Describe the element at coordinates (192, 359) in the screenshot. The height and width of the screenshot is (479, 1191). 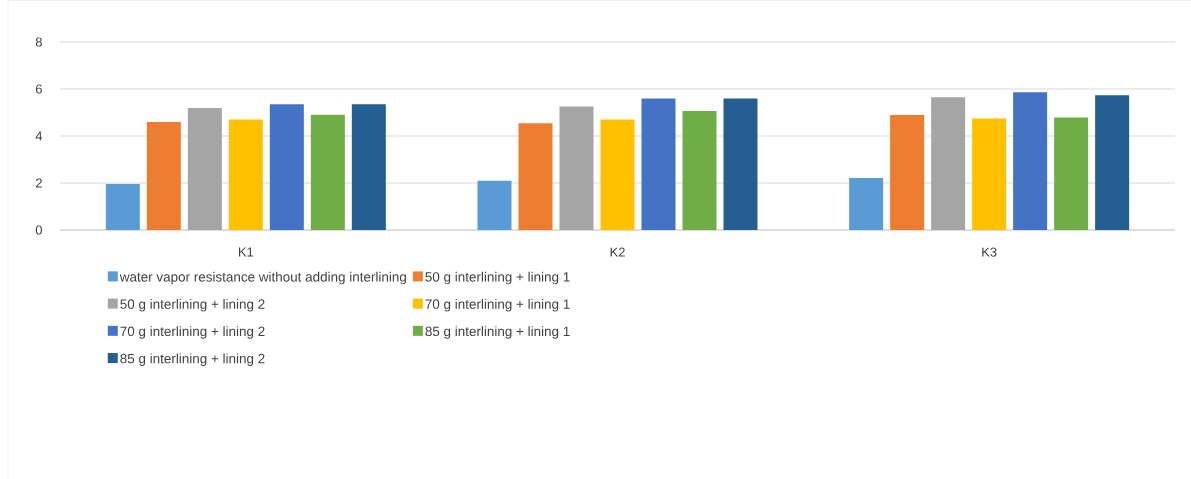
I see `legend-label: 85 g interlining + lining 2` at that location.